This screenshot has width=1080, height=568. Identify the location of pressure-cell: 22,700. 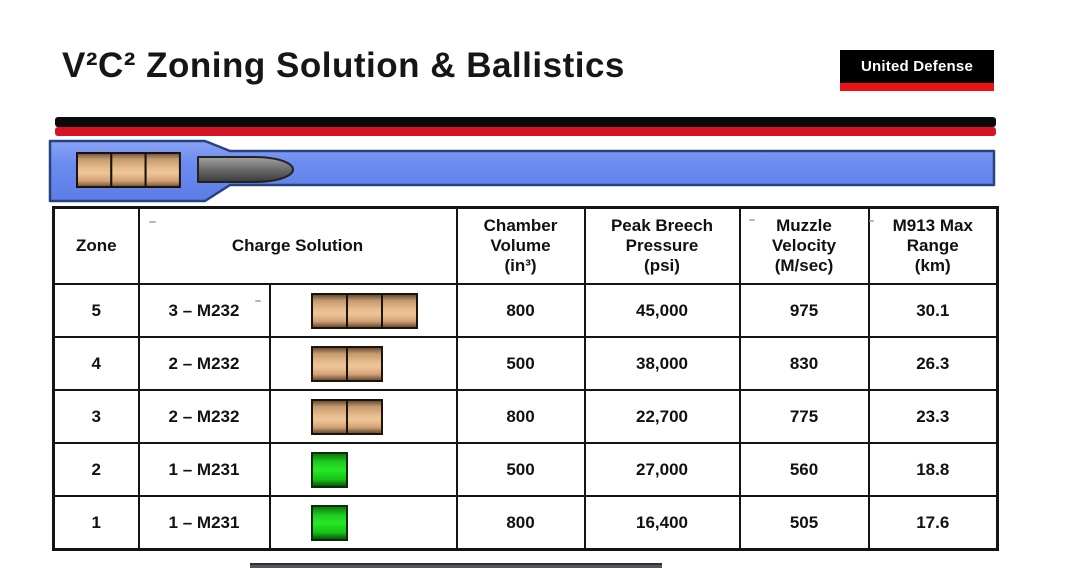
(662, 416).